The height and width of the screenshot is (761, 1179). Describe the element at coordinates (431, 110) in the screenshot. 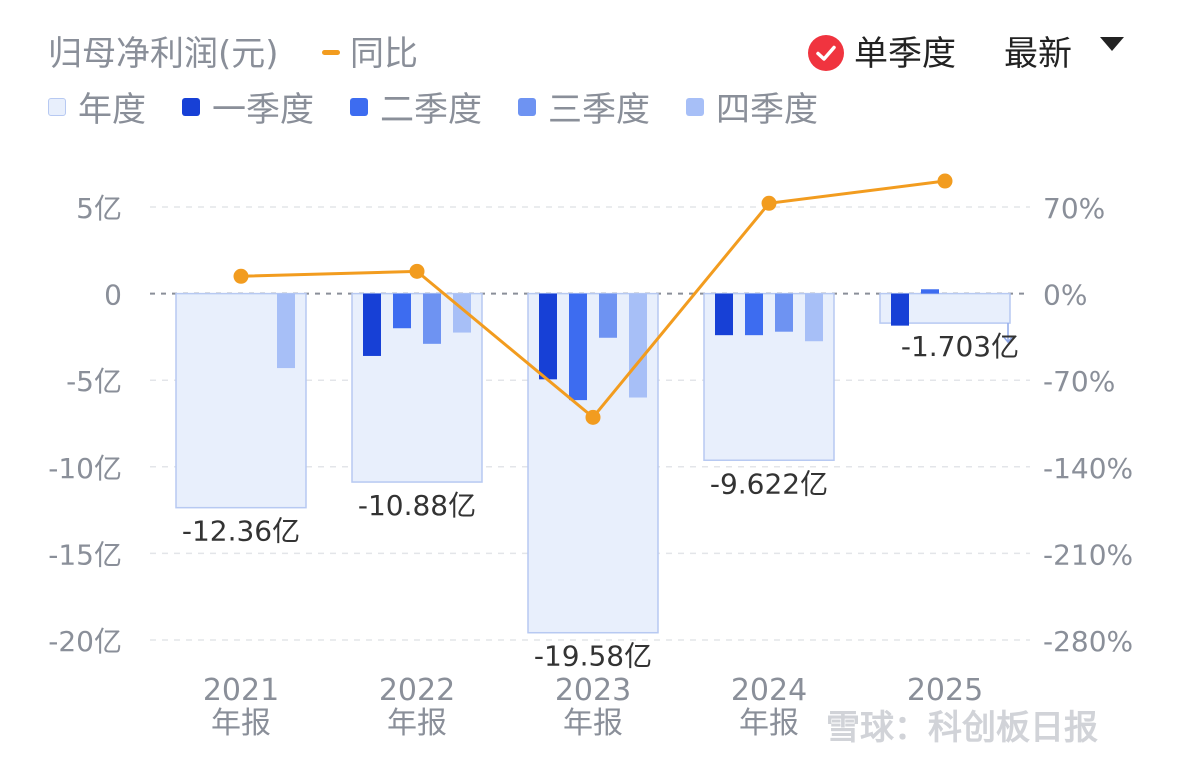

I see `legend-label-q2: 二季度` at that location.